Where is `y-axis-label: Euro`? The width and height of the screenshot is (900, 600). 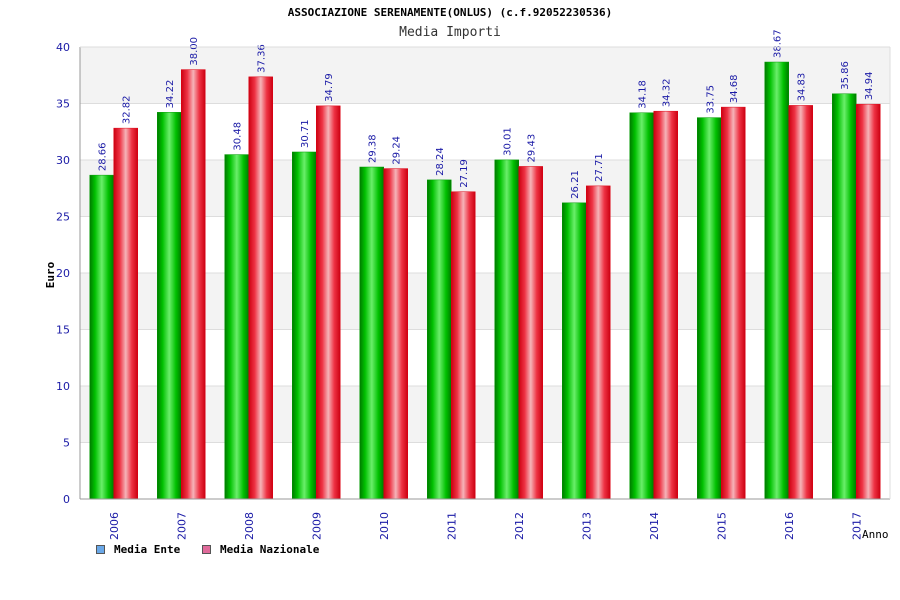
y-axis-label: Euro is located at coordinates (50, 274).